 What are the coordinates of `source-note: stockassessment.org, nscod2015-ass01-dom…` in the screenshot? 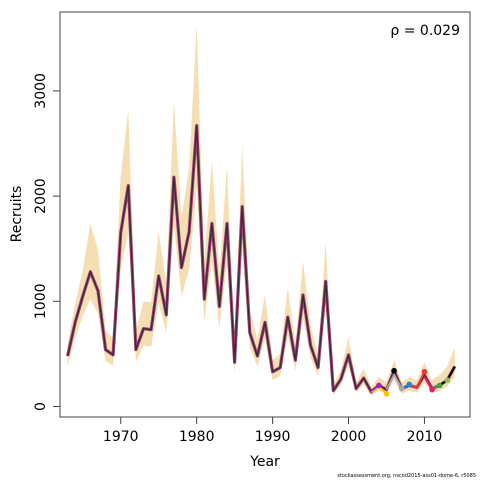 It's located at (406, 476).